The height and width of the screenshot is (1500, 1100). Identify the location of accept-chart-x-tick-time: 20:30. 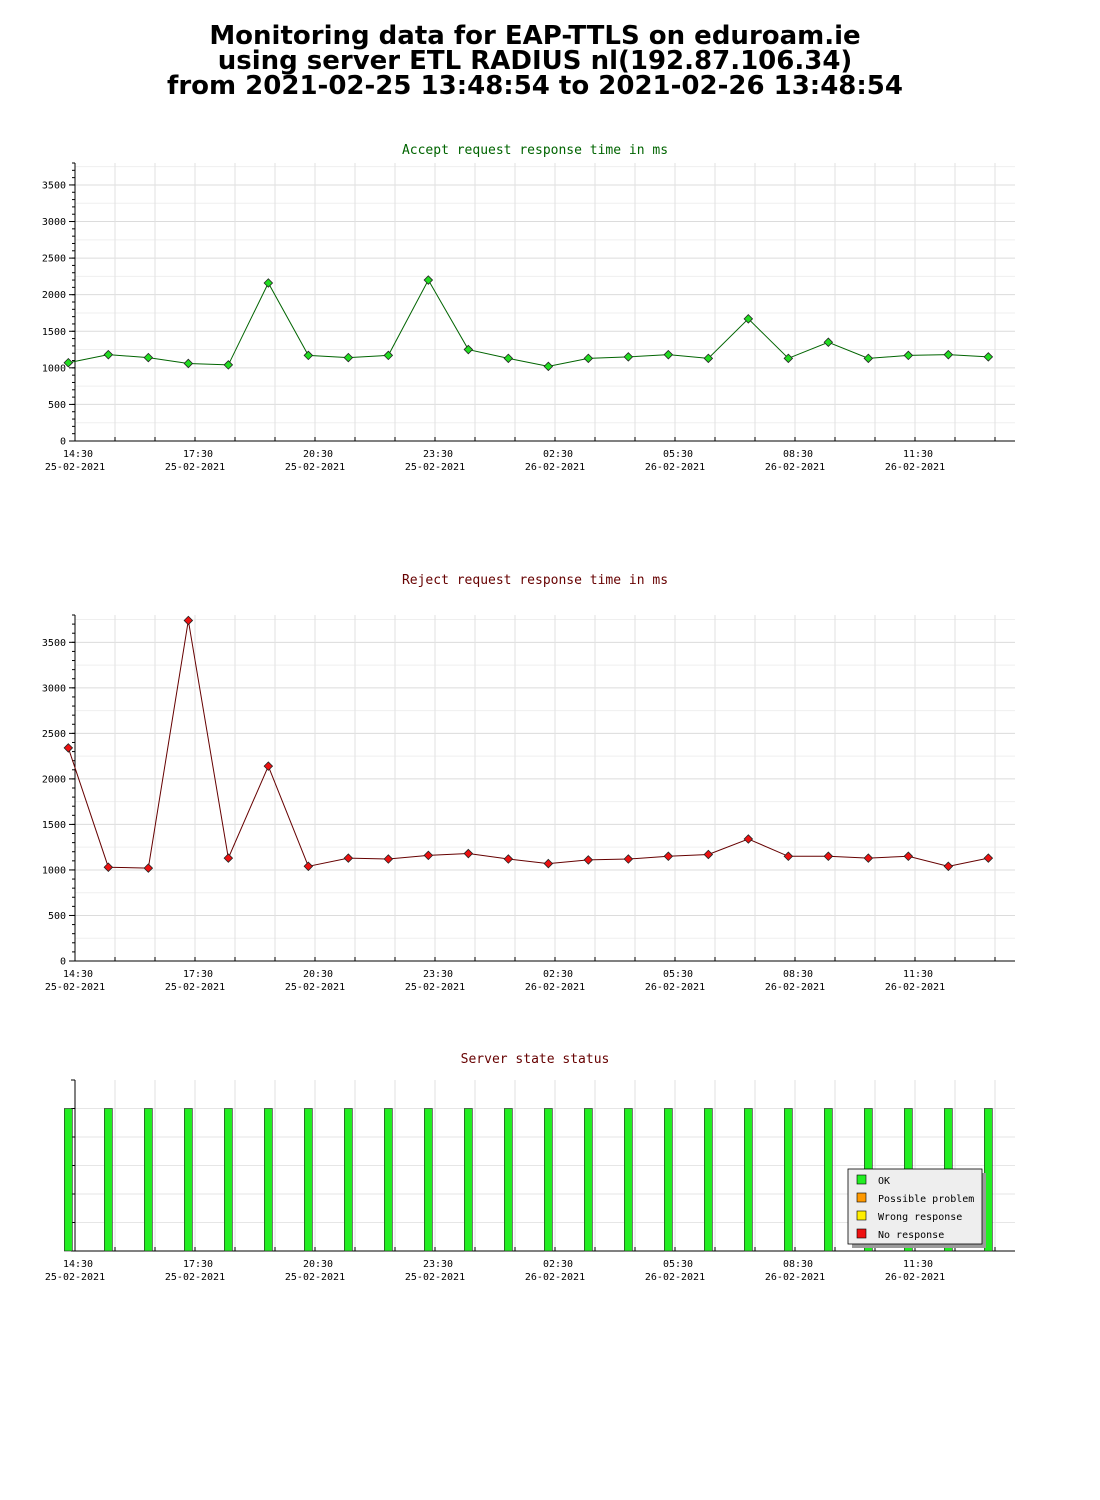
(318, 454).